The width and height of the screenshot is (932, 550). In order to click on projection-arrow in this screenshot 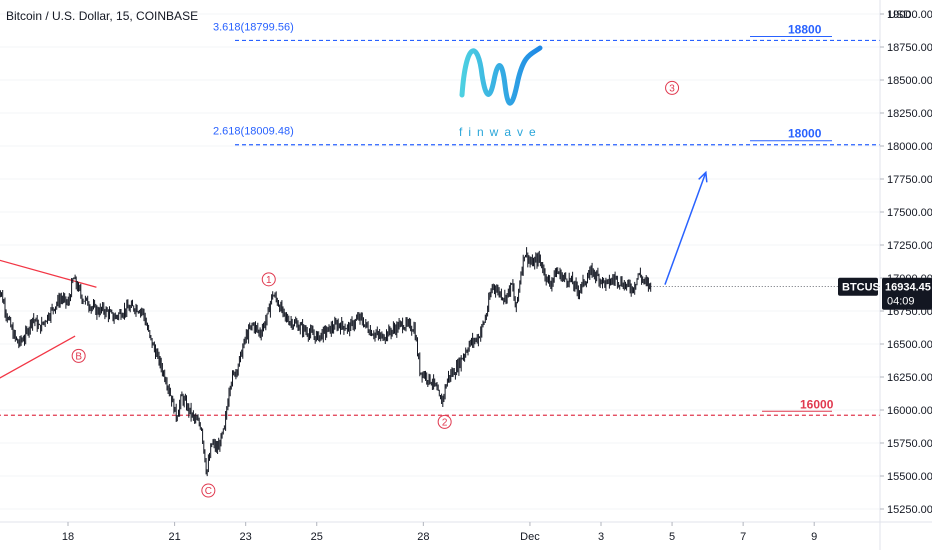, I will do `click(686, 227)`.